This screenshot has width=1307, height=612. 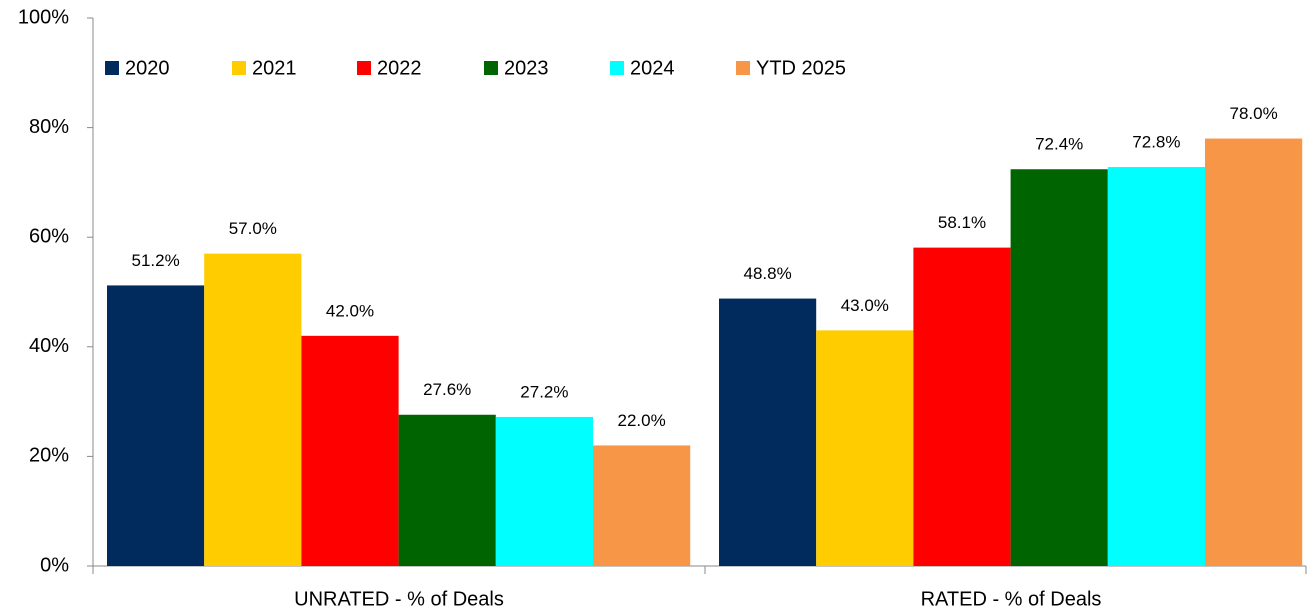 I want to click on value-label: 27.2%, so click(x=544, y=391).